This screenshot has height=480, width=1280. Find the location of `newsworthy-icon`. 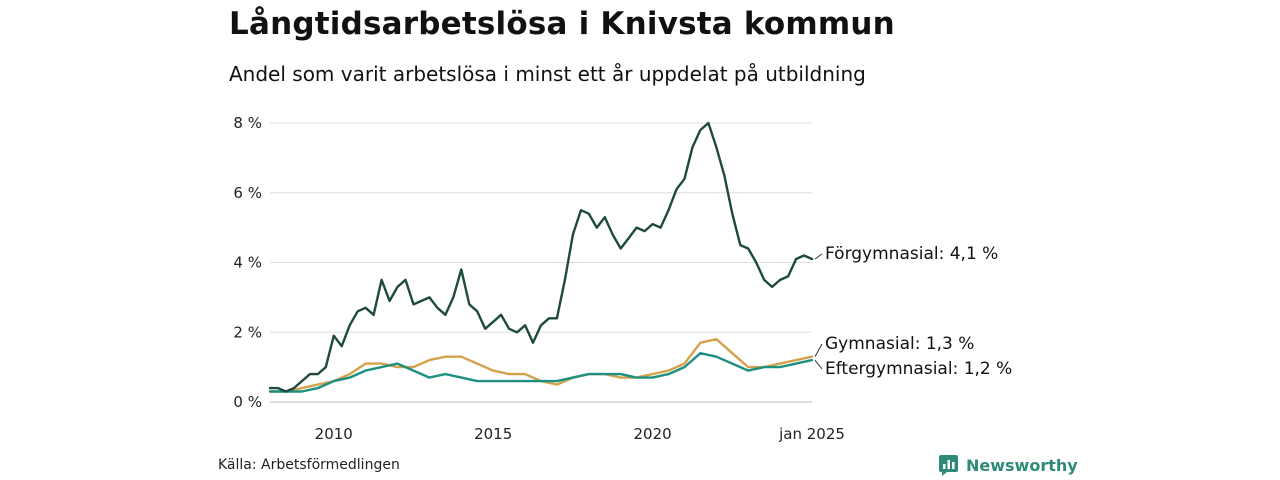

newsworthy-icon is located at coordinates (948, 465).